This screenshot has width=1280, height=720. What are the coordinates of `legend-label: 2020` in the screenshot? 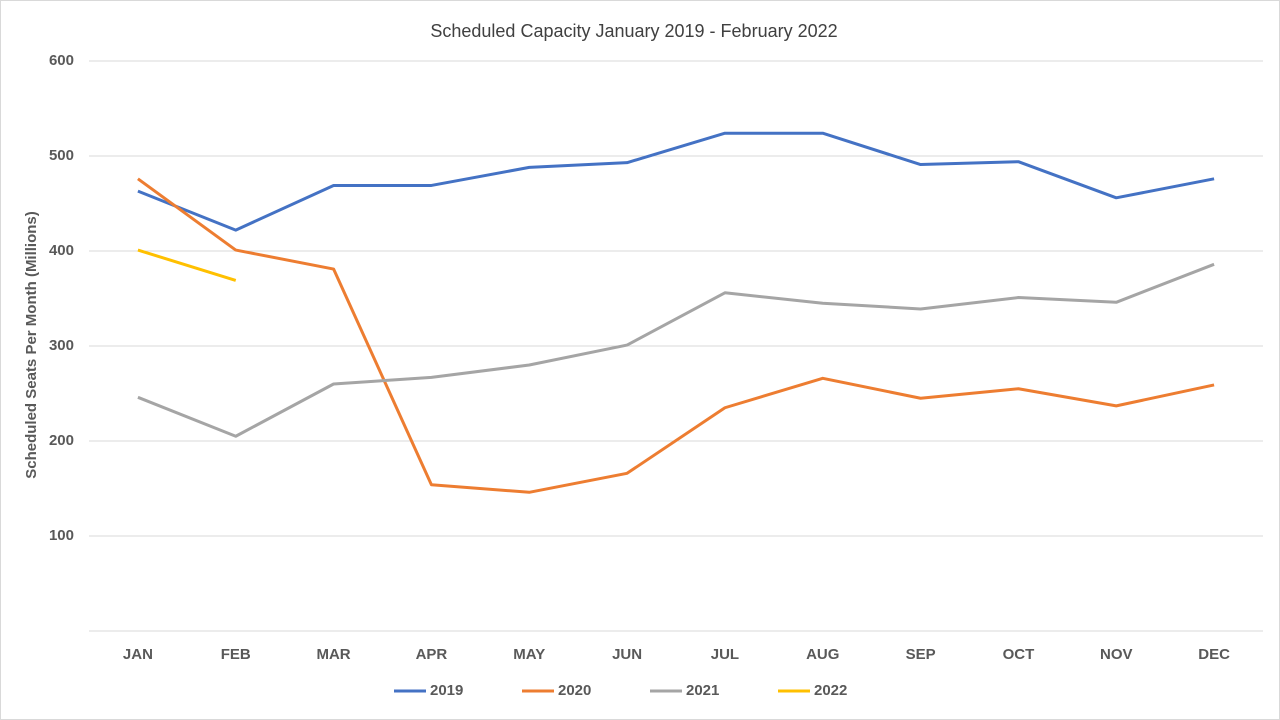 It's located at (574, 690).